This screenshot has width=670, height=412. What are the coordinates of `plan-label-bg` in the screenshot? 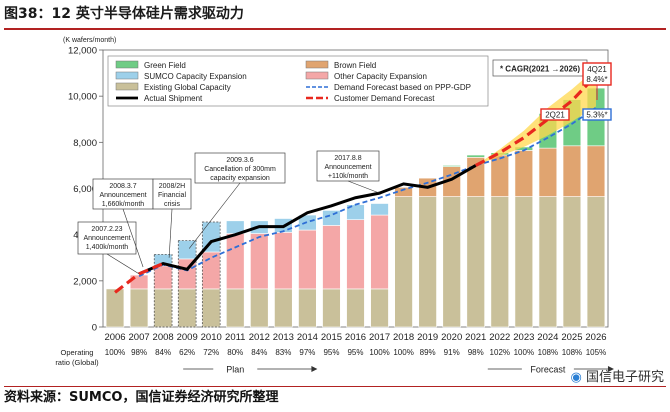 It's located at (235, 369).